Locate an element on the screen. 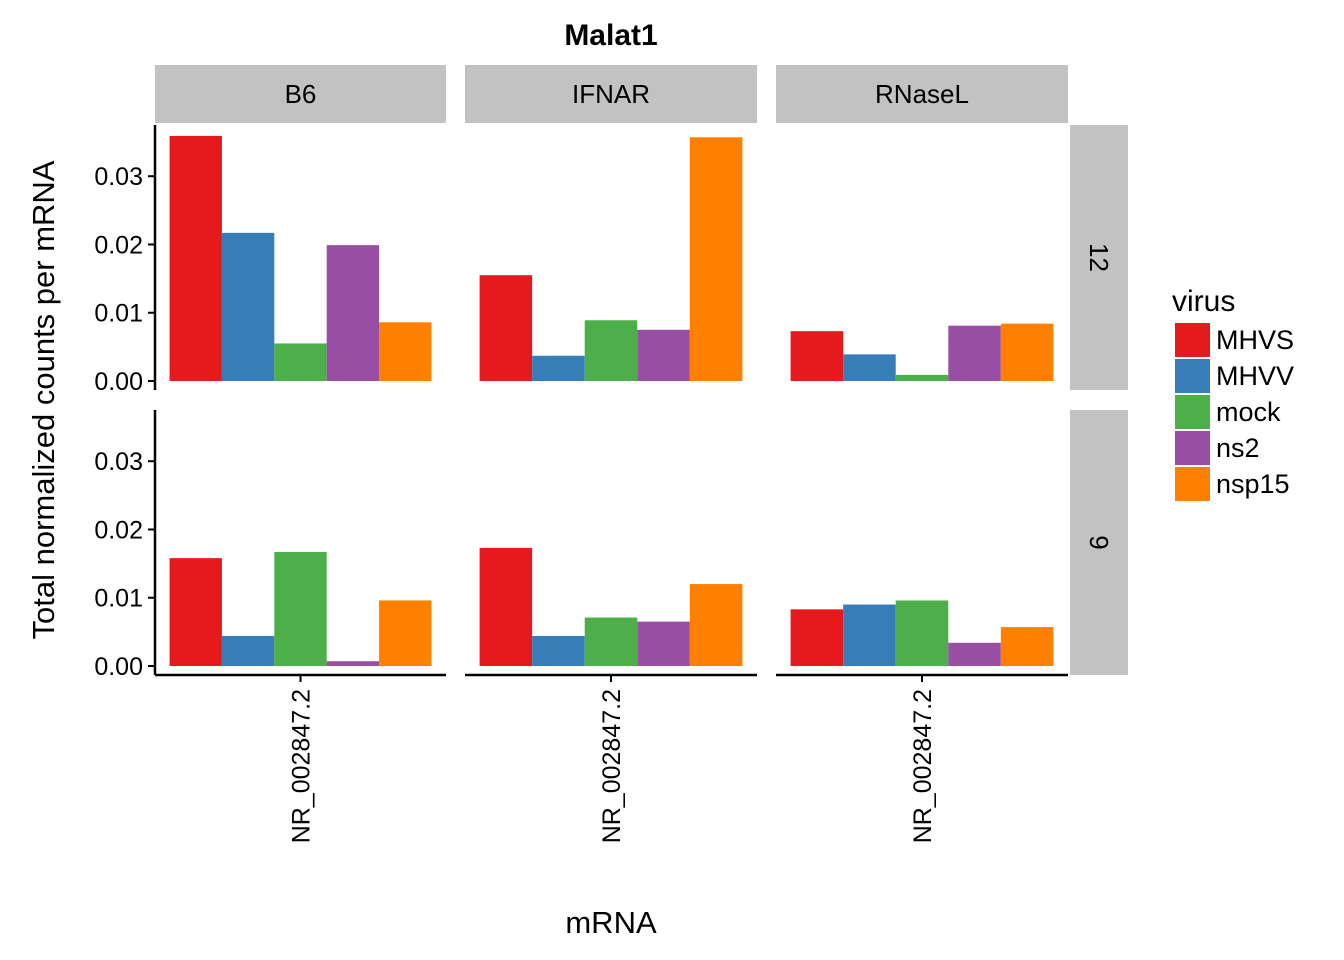 This screenshot has width=1344, height=960. row-strip-label: 9 is located at coordinates (1099, 542).